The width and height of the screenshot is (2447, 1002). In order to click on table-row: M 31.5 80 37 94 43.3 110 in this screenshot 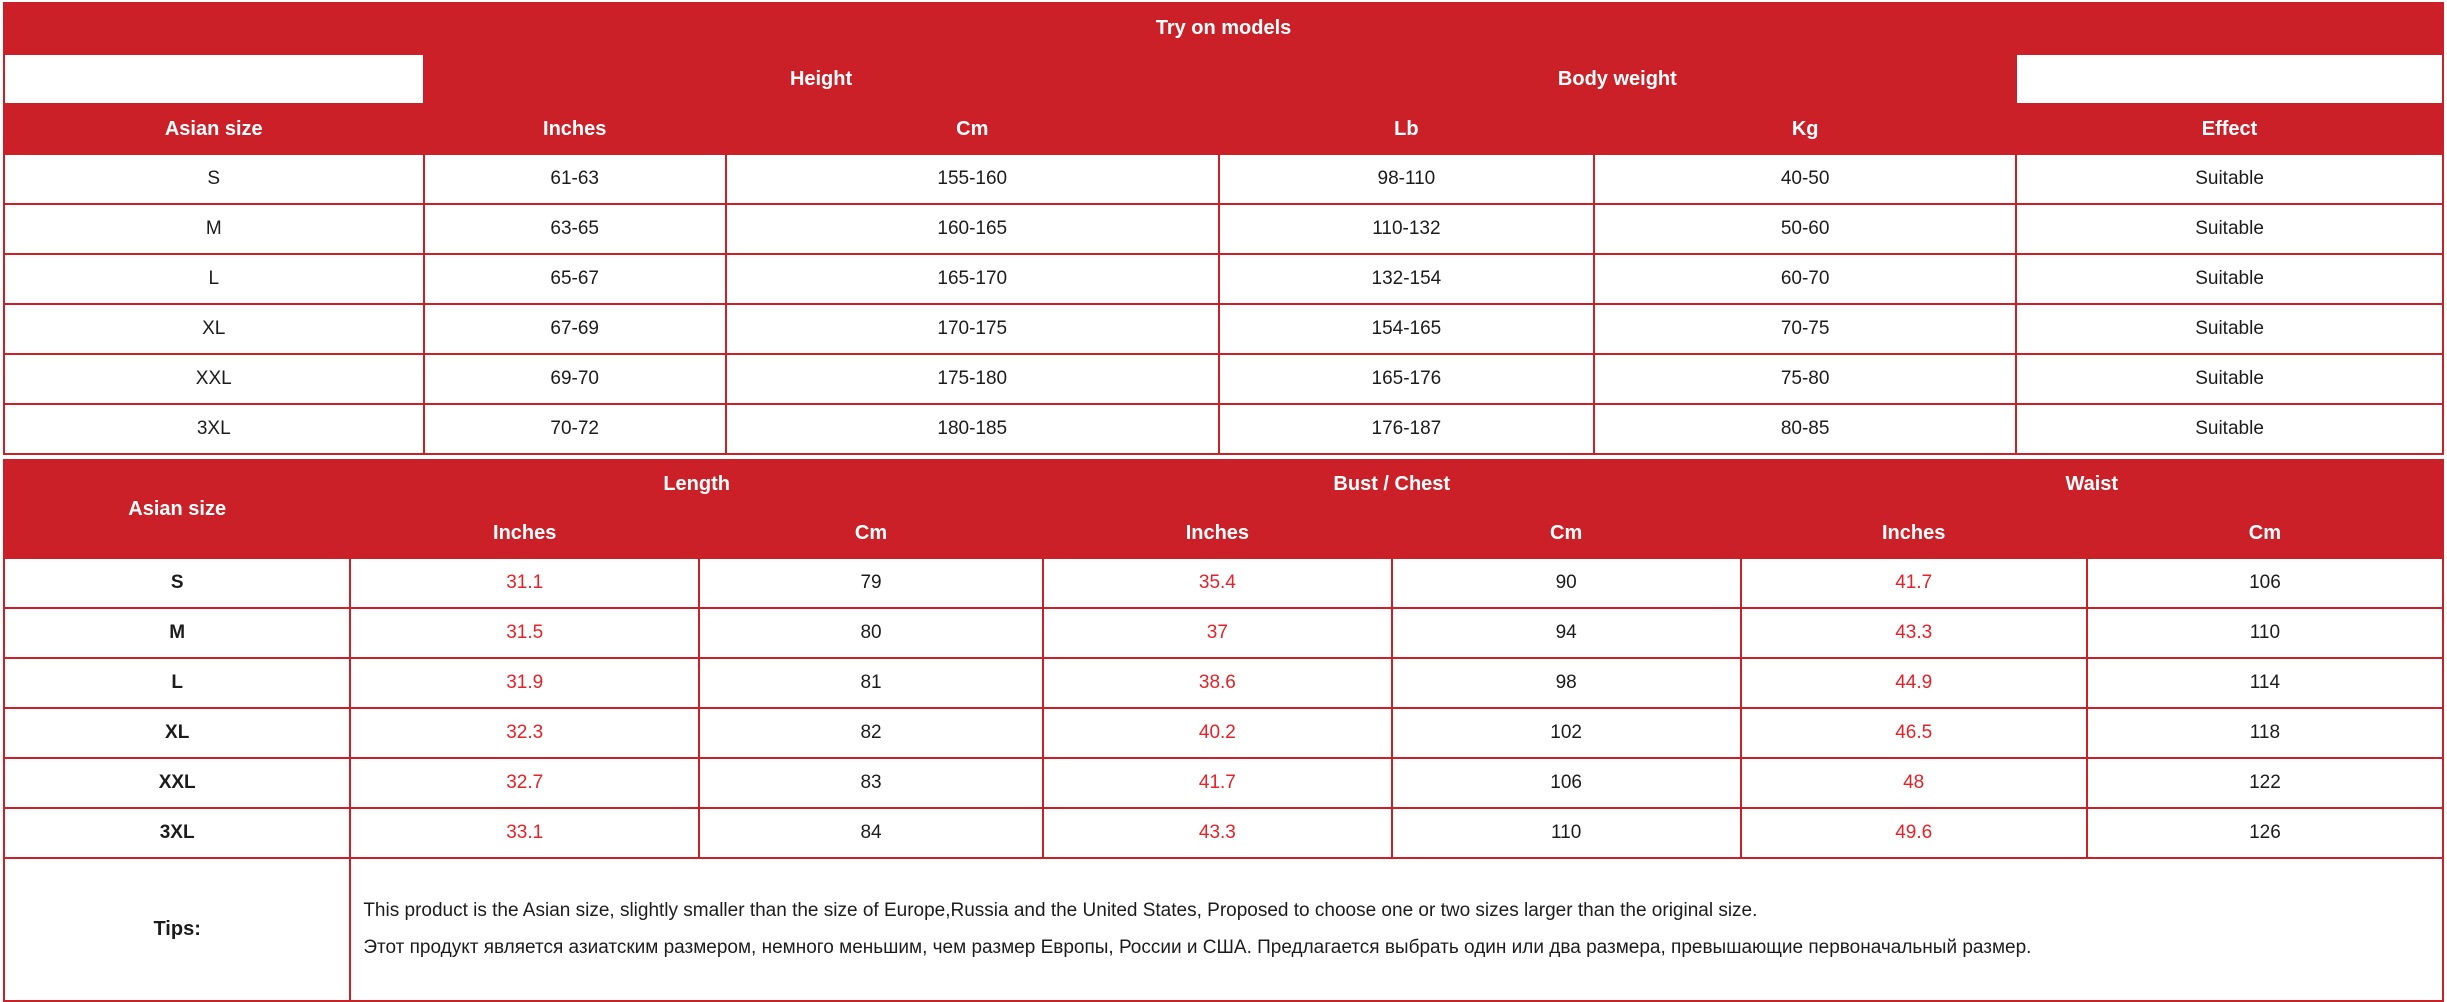, I will do `click(1223, 633)`.